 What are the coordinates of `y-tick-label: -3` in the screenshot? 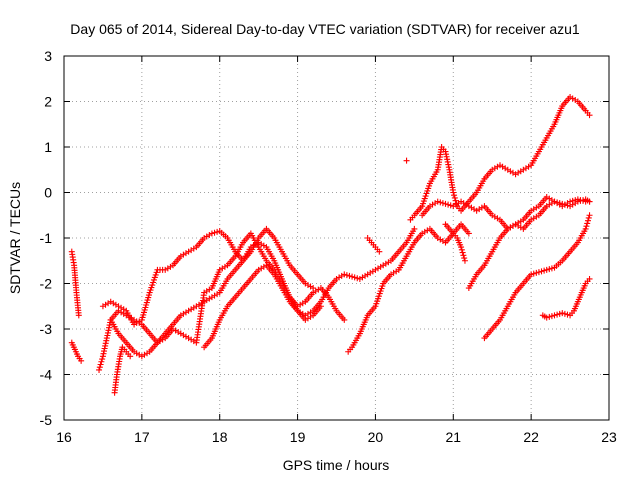 It's located at (46, 329).